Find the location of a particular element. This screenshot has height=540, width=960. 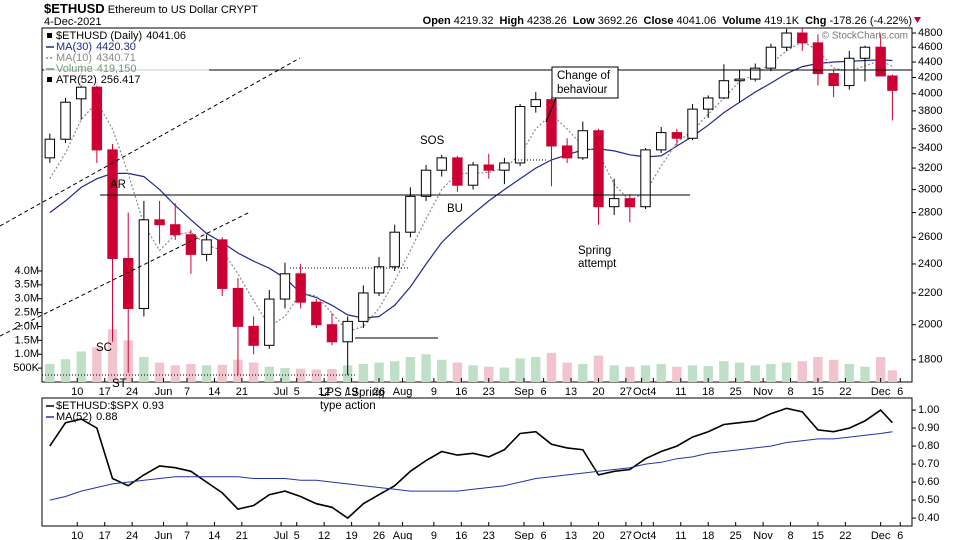

x-tick-label: 5 is located at coordinates (297, 535).